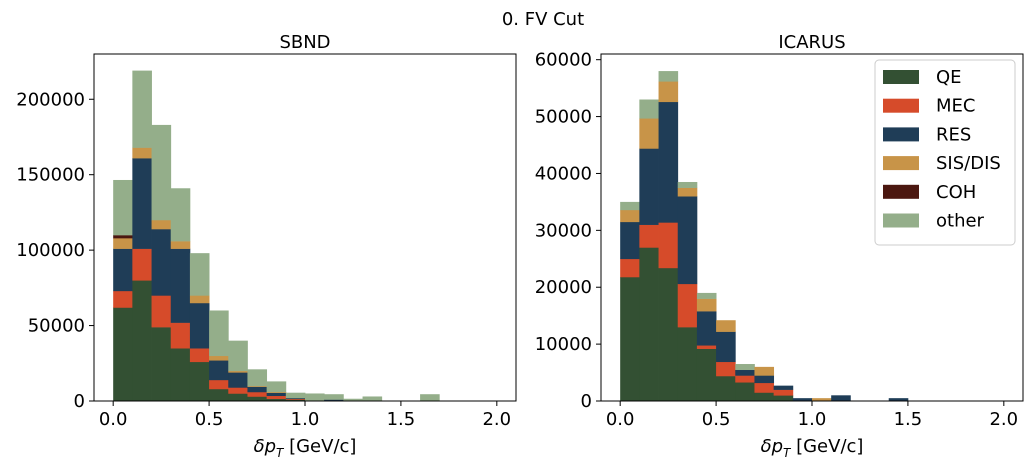 Image resolution: width=1033 pixels, height=468 pixels. What do you see at coordinates (1003, 419) in the screenshot?
I see `icarus-xtick-label: 2.0` at bounding box center [1003, 419].